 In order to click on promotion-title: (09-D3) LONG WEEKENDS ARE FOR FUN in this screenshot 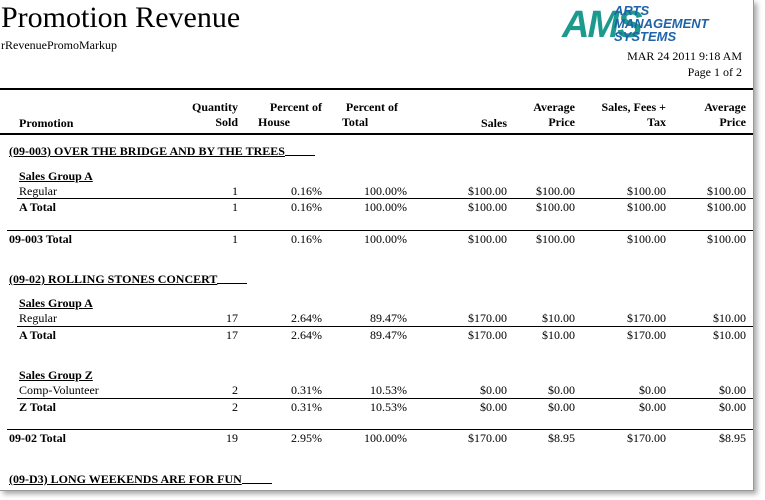, I will do `click(140, 479)`.